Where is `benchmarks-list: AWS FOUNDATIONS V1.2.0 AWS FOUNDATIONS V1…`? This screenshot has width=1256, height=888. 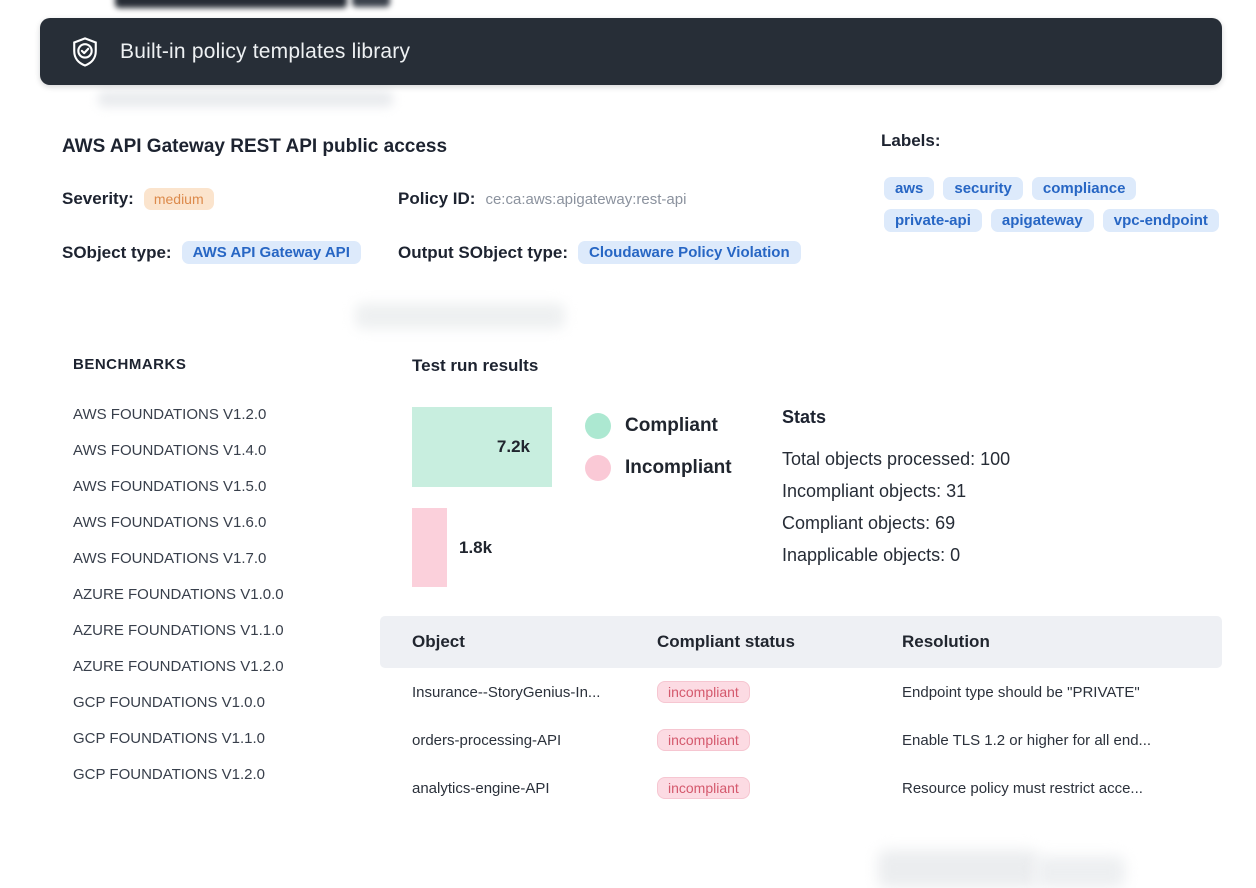
benchmarks-list: AWS FOUNDATIONS V1.2.0 AWS FOUNDATIONS V1… is located at coordinates (178, 605).